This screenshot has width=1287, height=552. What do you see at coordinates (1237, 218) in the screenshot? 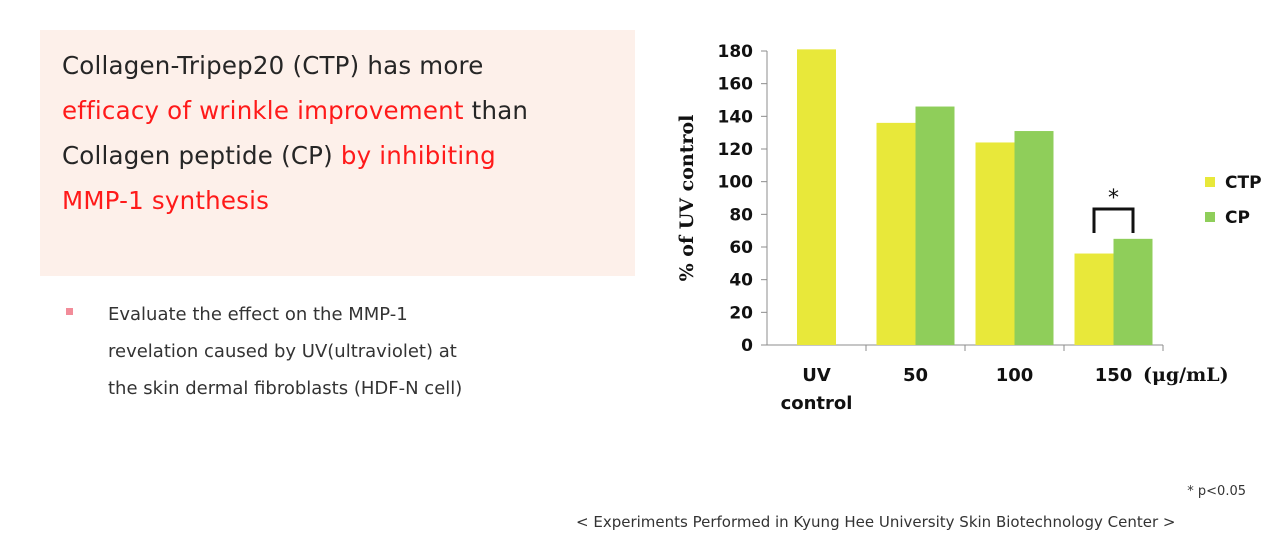
I see `legend-label-cp: CP` at bounding box center [1237, 218].